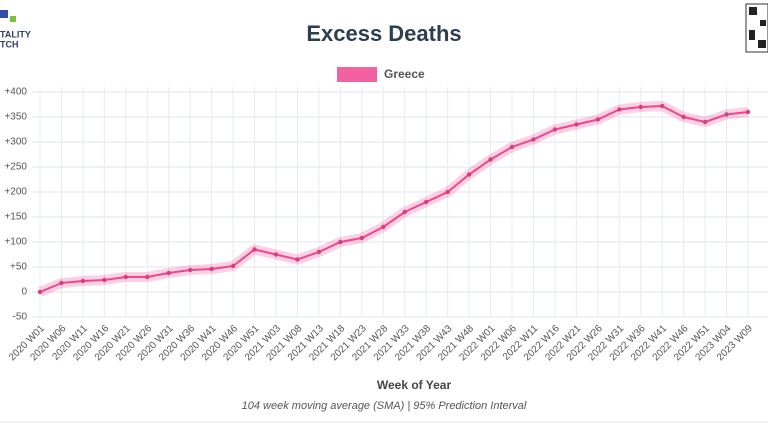 The width and height of the screenshot is (768, 427). I want to click on y-tick-label: +350, so click(15, 117).